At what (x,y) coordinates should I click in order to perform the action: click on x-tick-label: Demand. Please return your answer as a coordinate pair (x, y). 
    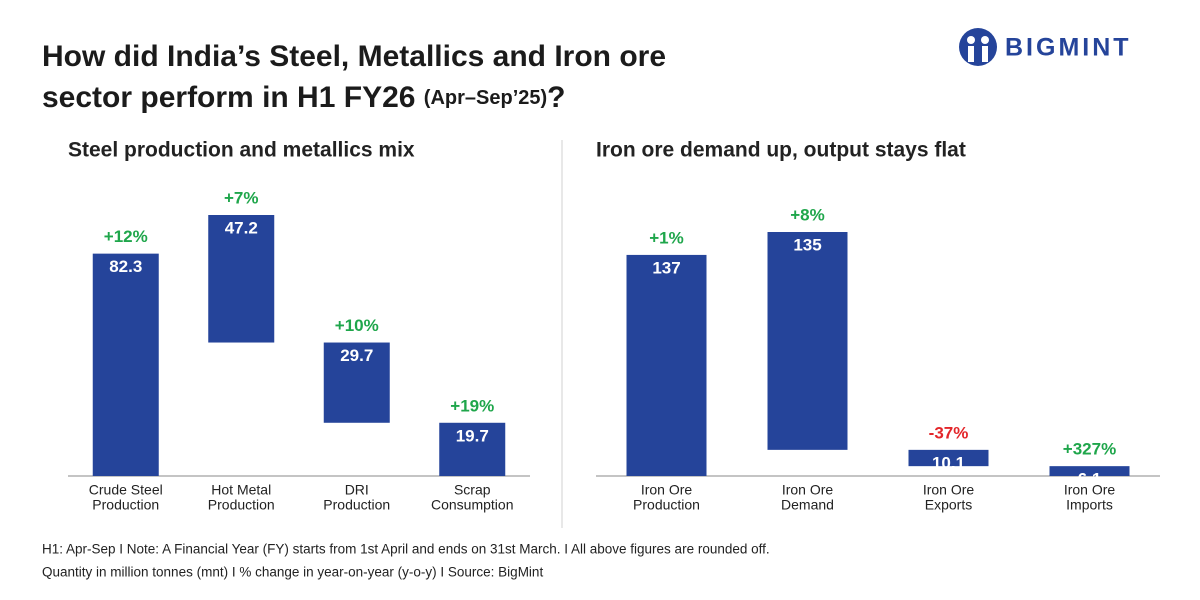
    Looking at the image, I should click on (807, 505).